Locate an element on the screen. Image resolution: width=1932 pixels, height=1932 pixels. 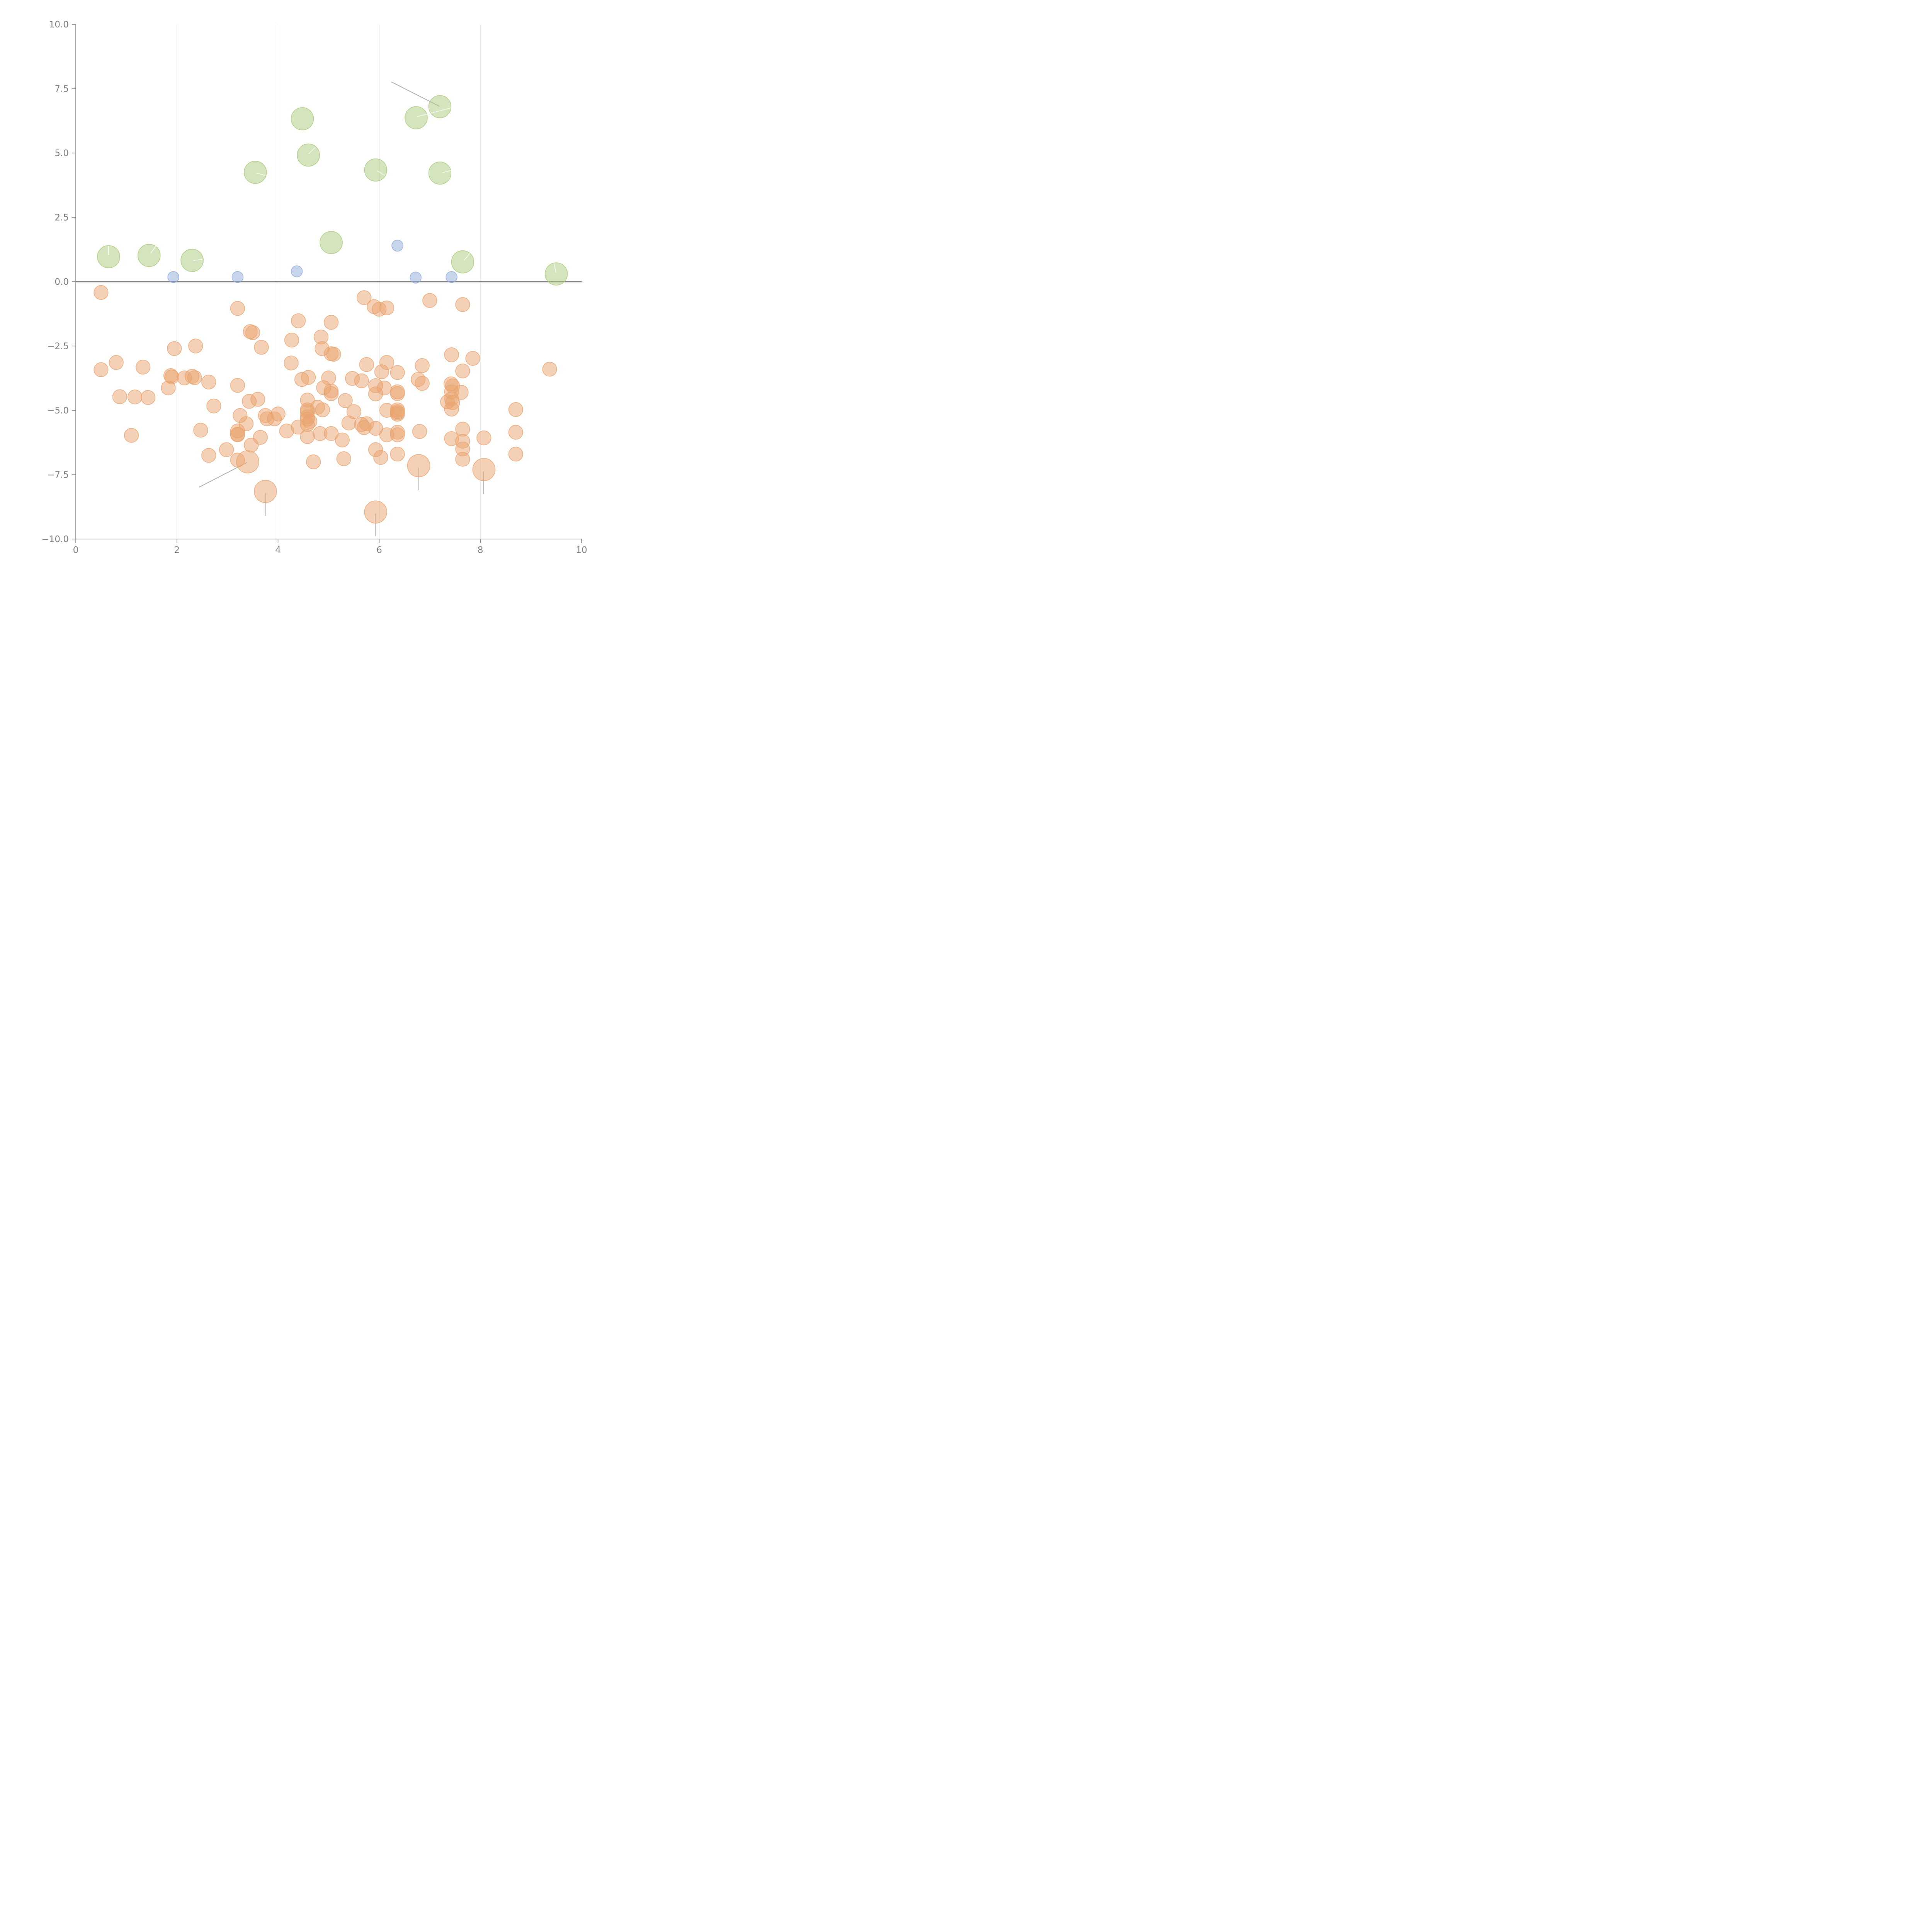
inner-leader-lines is located at coordinates (332, 190).